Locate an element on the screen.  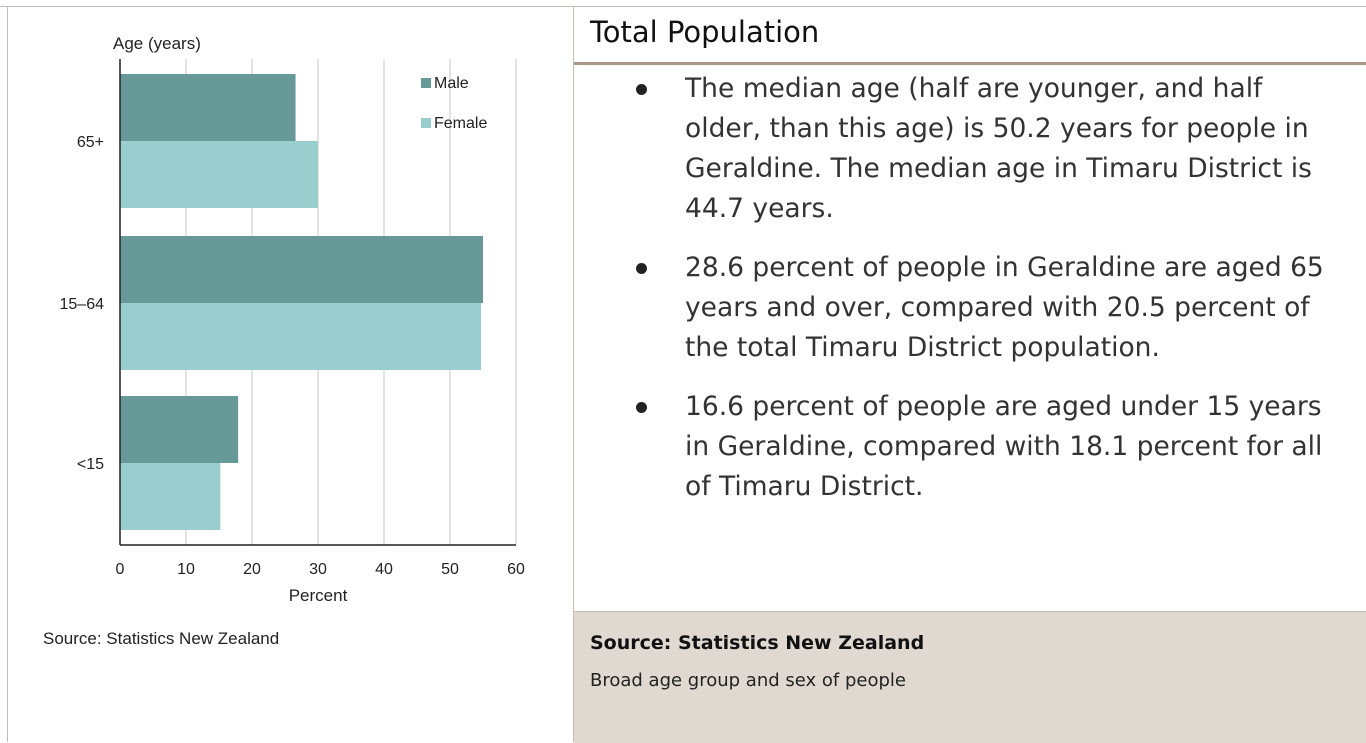
panel-divider is located at coordinates (573, 374).